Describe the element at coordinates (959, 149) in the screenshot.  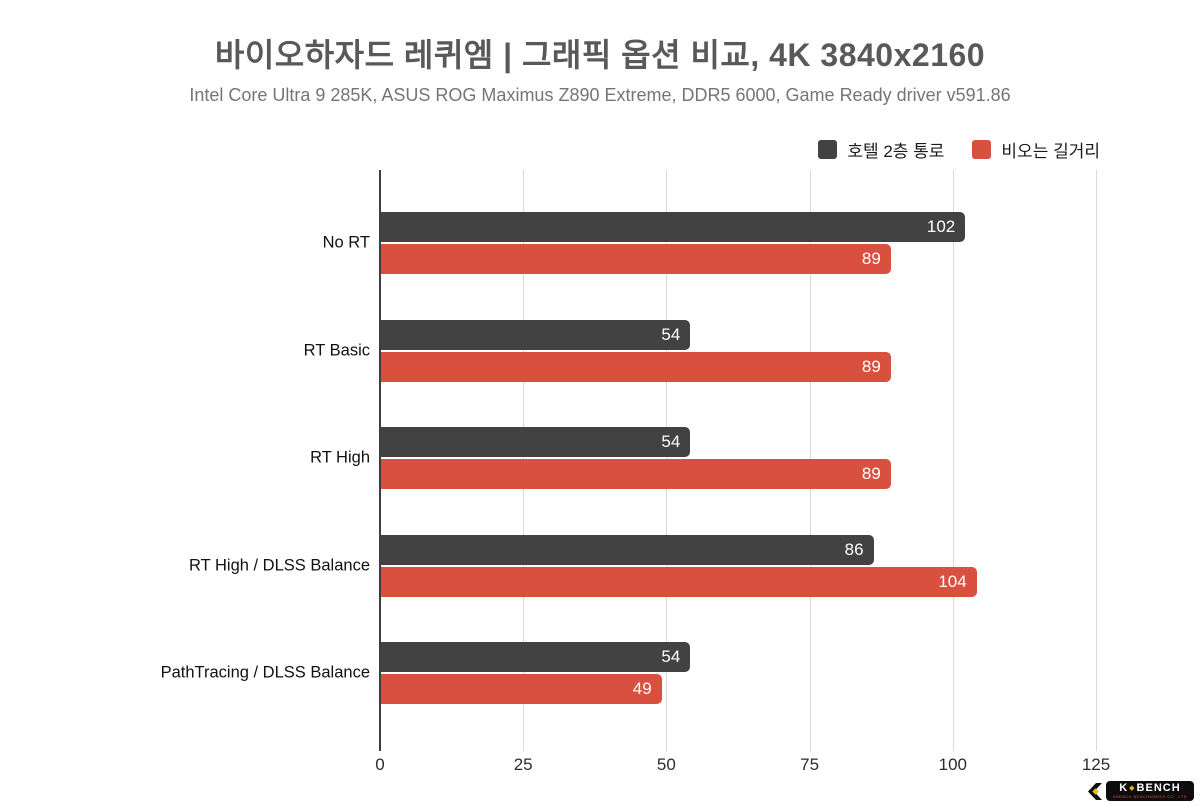
I see `legend: 호텔 2층 통로 비오는 길거리` at that location.